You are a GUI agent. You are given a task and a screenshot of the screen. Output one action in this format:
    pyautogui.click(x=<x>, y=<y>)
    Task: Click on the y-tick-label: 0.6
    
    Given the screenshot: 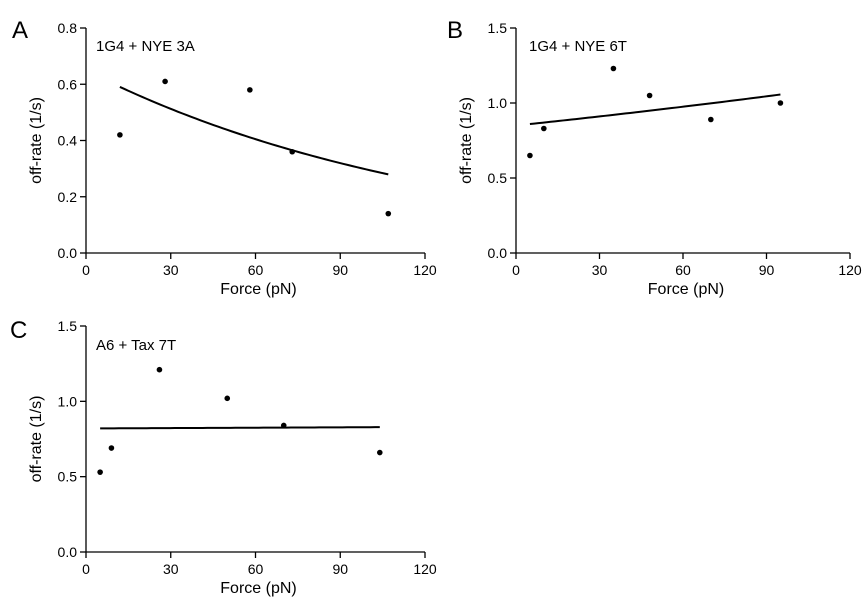 What is the action you would take?
    pyautogui.click(x=68, y=84)
    